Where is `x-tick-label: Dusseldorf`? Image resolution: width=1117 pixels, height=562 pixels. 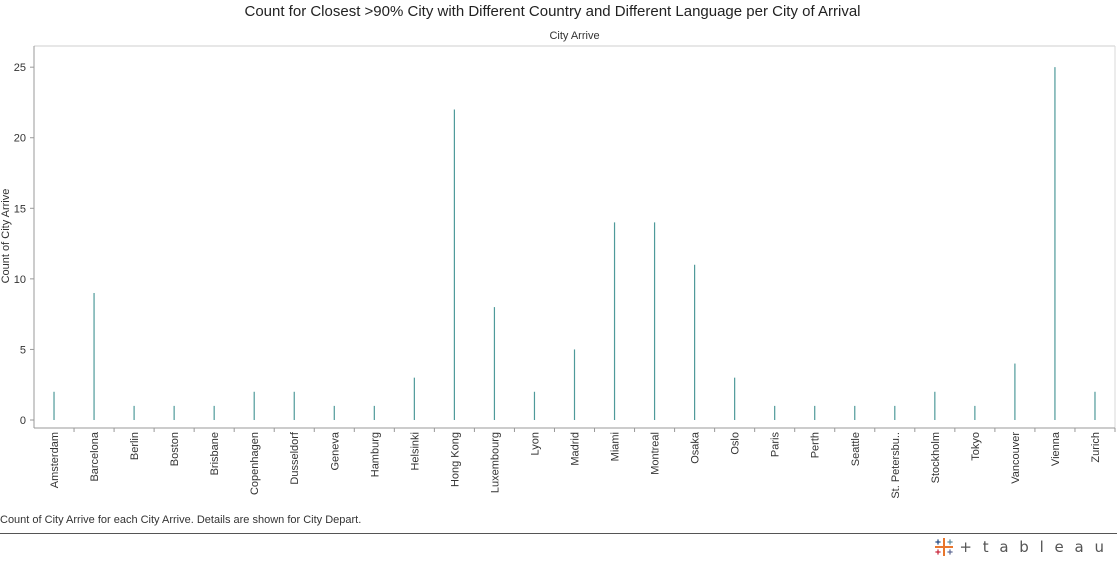 x-tick-label: Dusseldorf is located at coordinates (295, 458).